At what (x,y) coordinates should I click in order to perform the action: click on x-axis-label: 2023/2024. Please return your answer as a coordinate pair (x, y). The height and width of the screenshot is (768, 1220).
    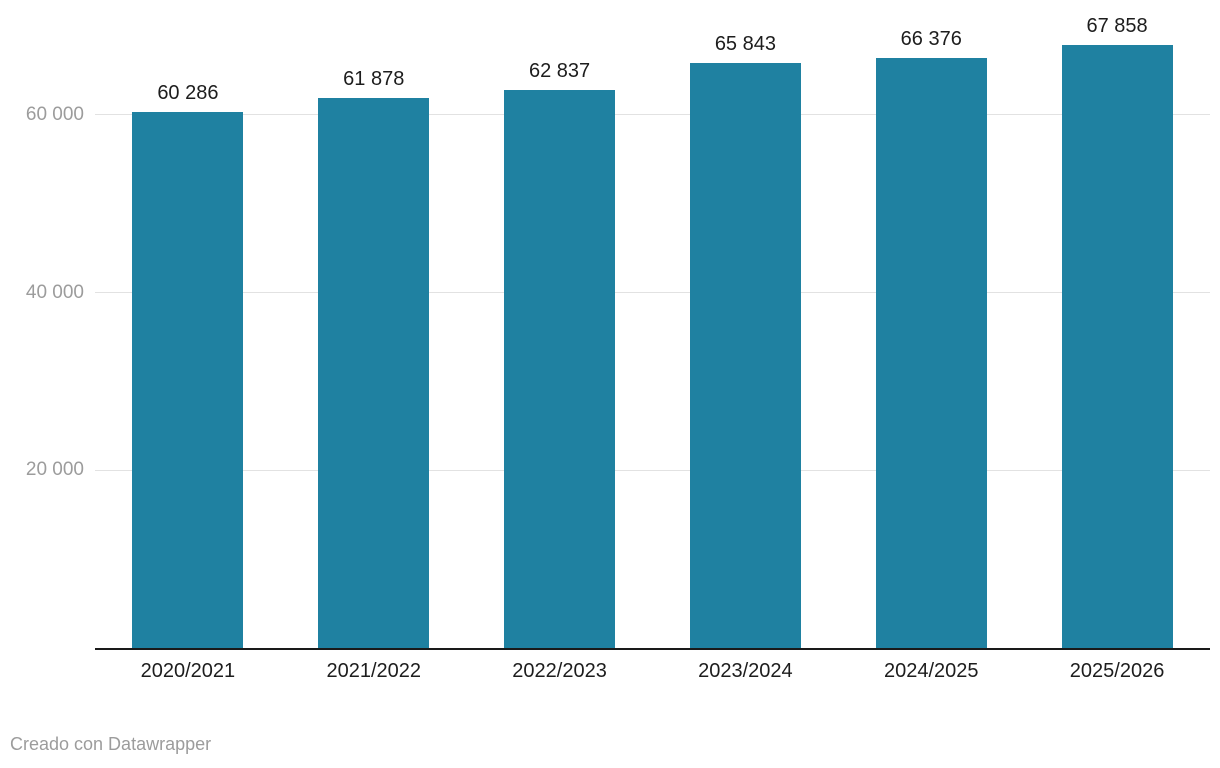
    Looking at the image, I should click on (745, 671).